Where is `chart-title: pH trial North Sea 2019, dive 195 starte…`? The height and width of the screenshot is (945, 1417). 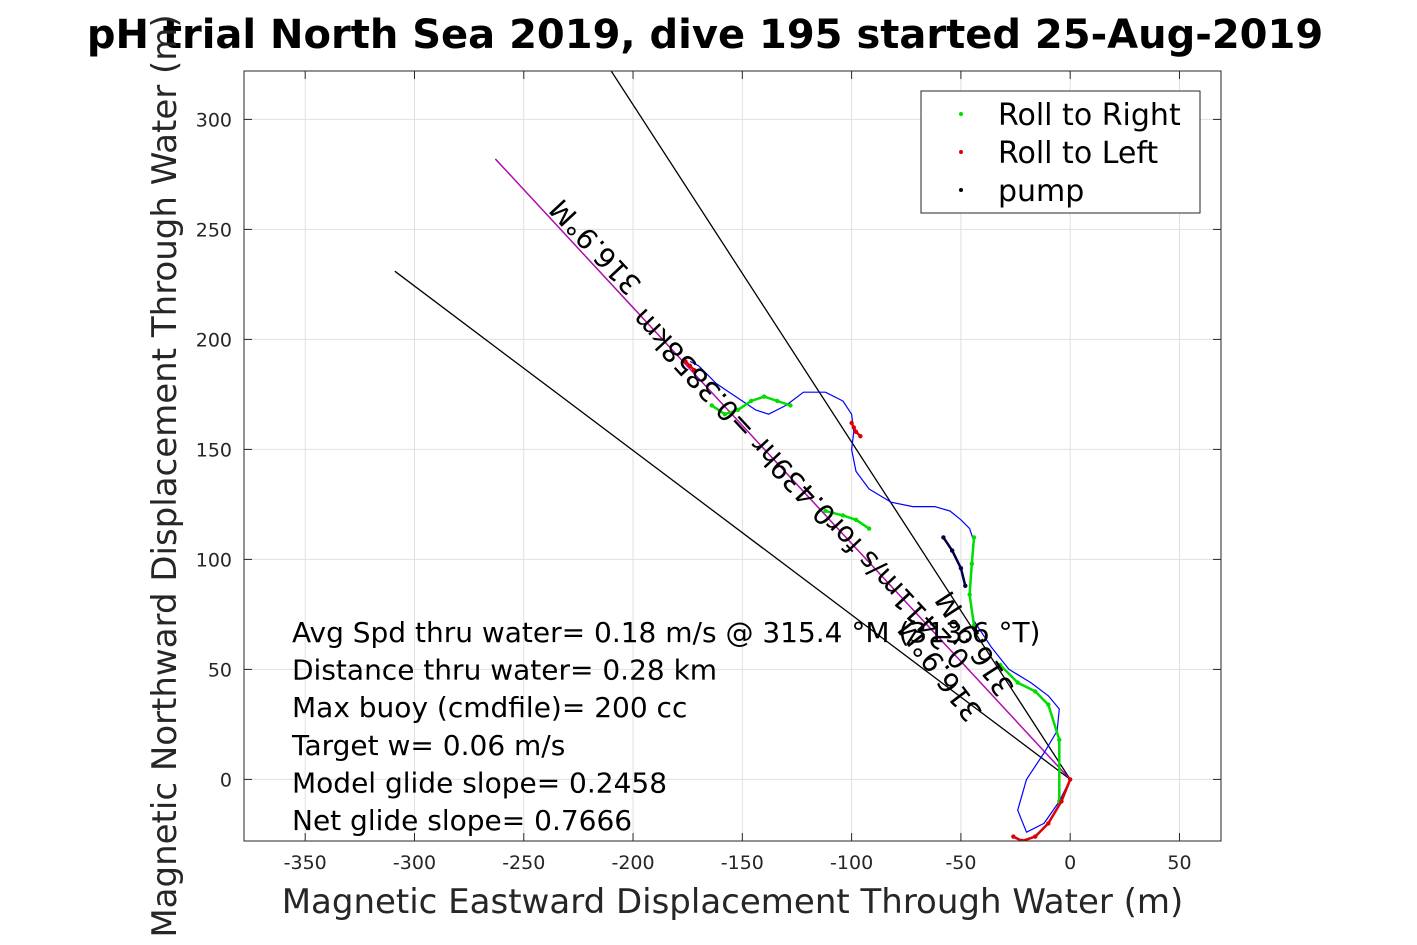
chart-title: pH trial North Sea 2019, dive 195 starte… is located at coordinates (705, 35).